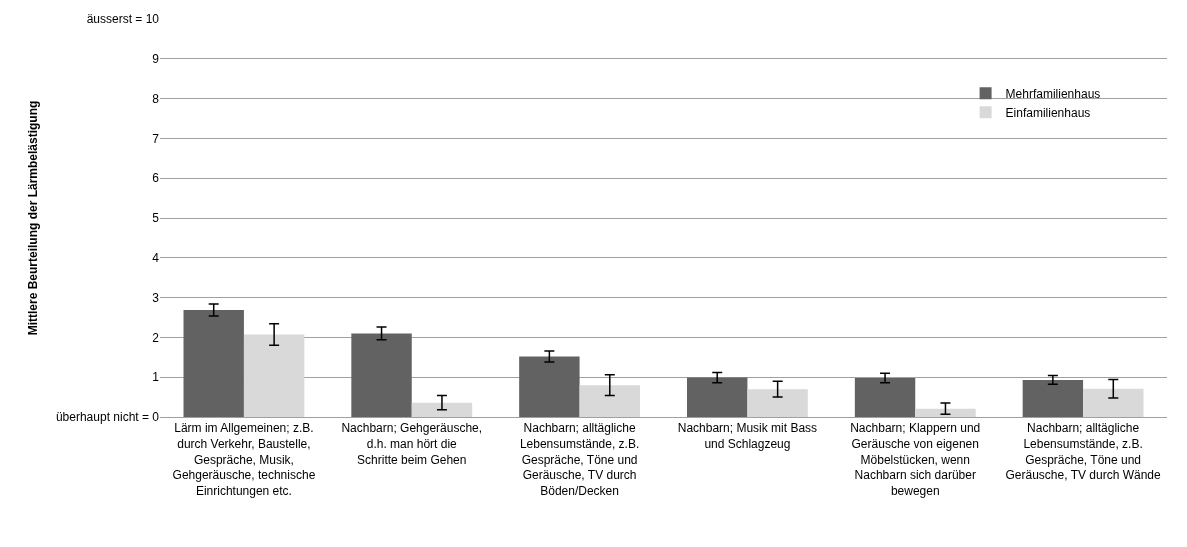 The image size is (1187, 547). I want to click on legend-label: Einfamilienhaus, so click(1048, 112).